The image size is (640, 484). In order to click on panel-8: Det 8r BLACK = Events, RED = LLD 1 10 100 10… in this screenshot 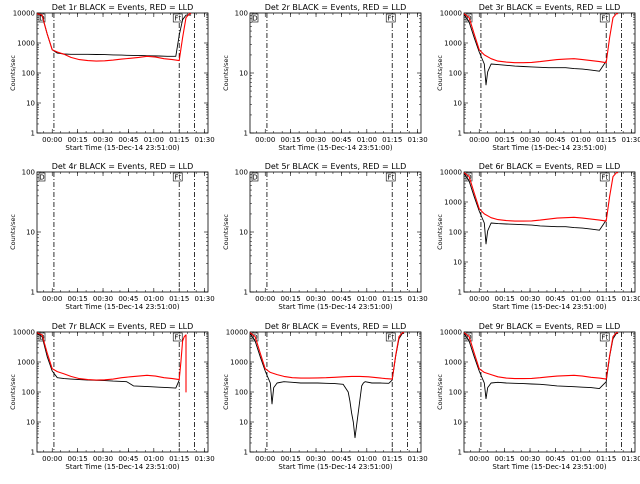, I will do `click(325, 396)`.